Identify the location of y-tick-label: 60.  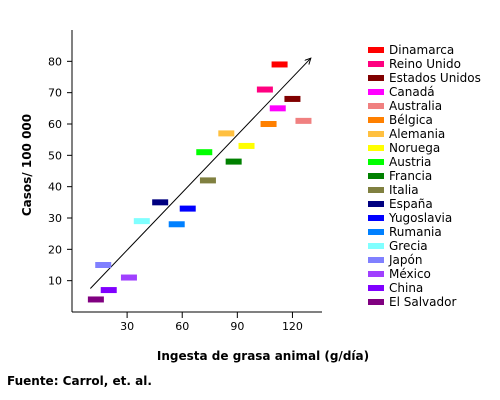
(55, 124).